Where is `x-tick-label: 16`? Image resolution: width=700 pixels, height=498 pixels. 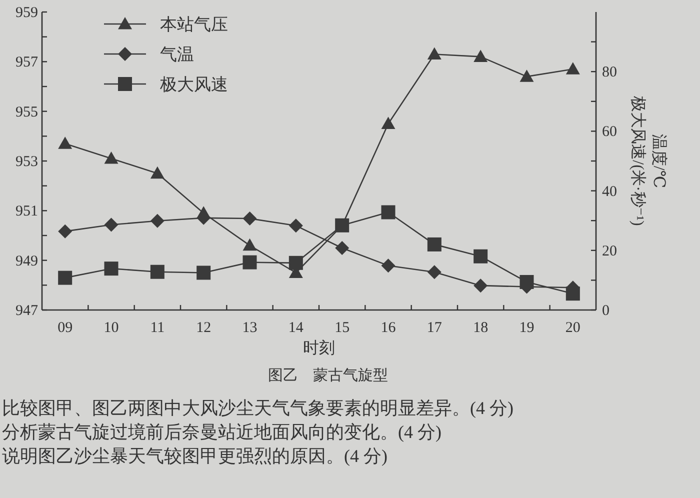
x-tick-label: 16 is located at coordinates (388, 328).